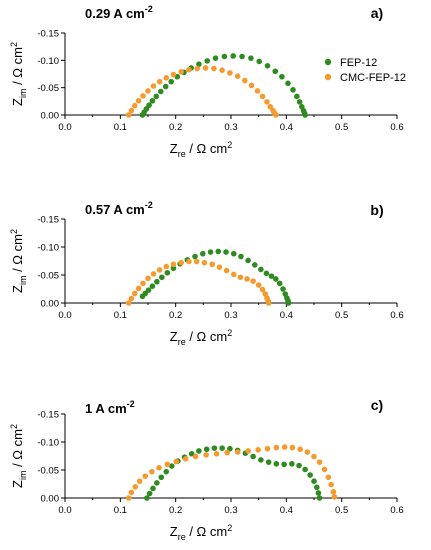 This screenshot has width=431, height=550. I want to click on x-axis-title-sub: re, so click(182, 154).